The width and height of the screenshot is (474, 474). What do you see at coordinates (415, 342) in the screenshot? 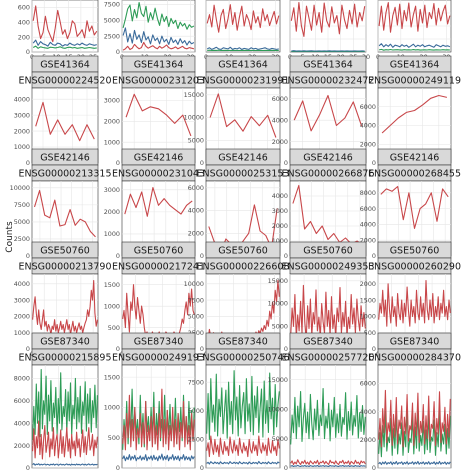
I see `strip-dataset-label: GSE87340` at bounding box center [415, 342].